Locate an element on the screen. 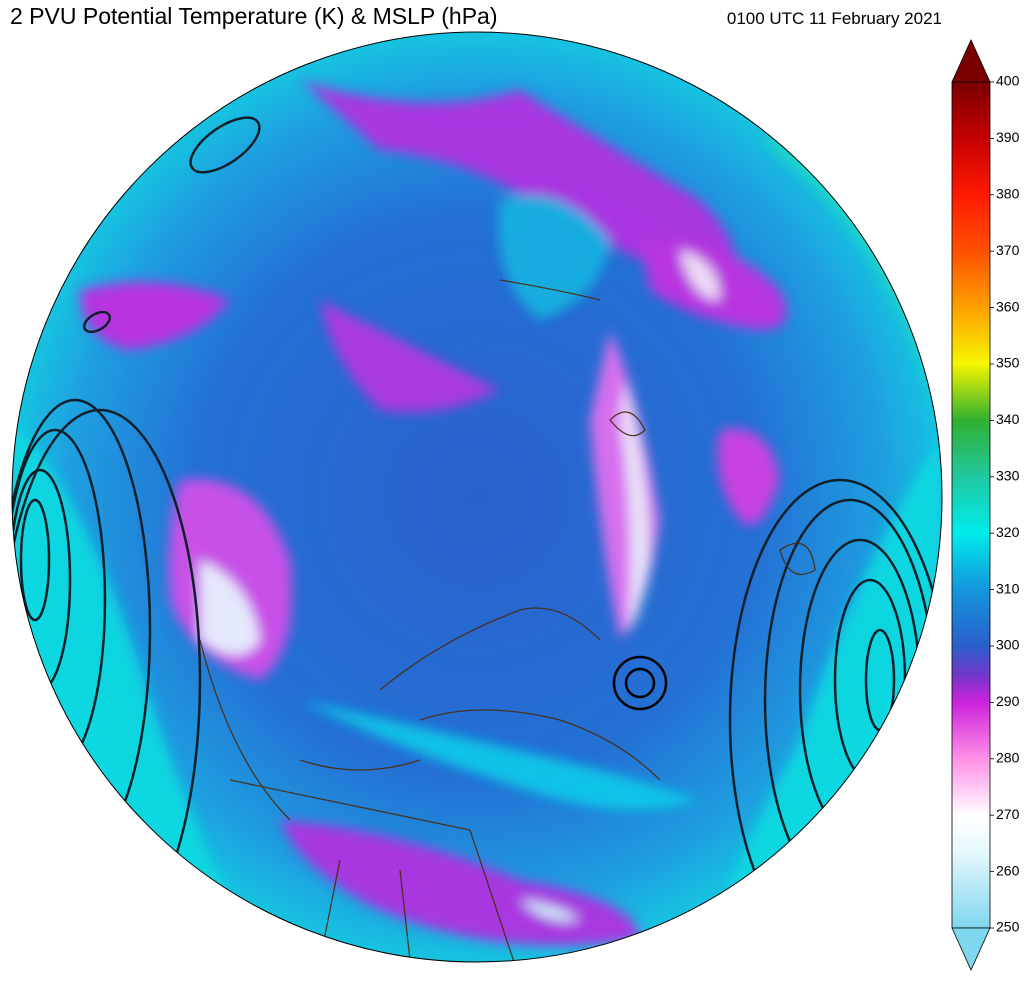  colorbar-tick-label: 330 is located at coordinates (1008, 476).